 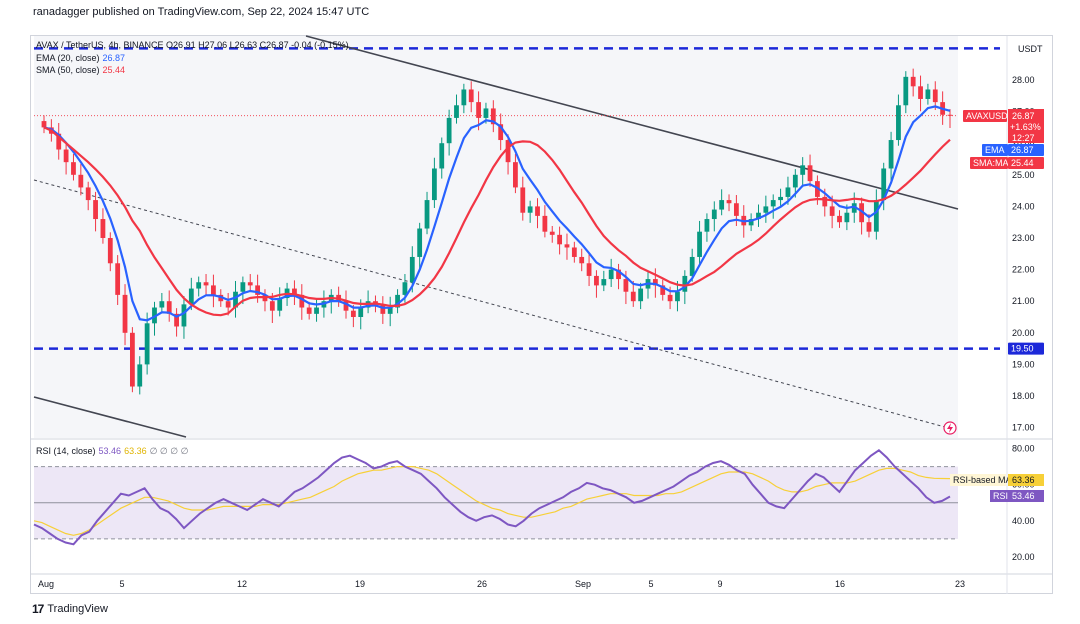 What do you see at coordinates (1022, 150) in the screenshot?
I see `ema-value-tag: 26.87` at bounding box center [1022, 150].